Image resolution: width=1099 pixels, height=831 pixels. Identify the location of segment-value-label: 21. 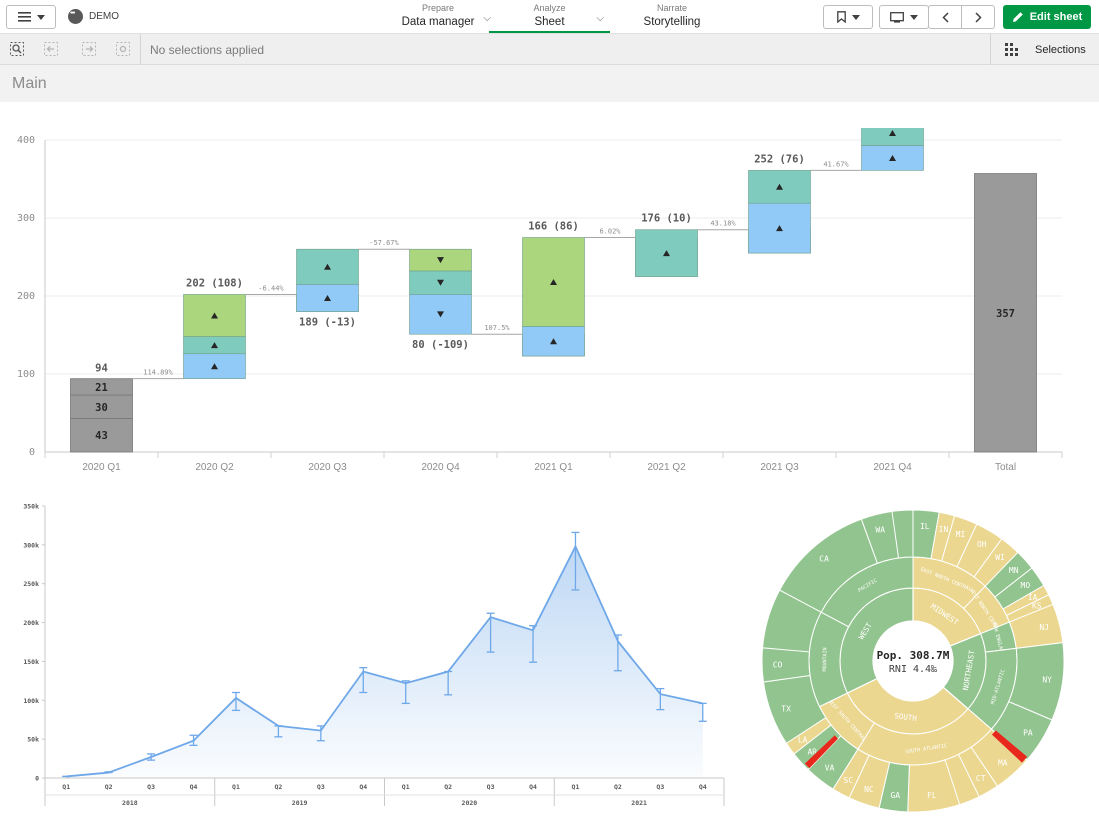
(101, 388).